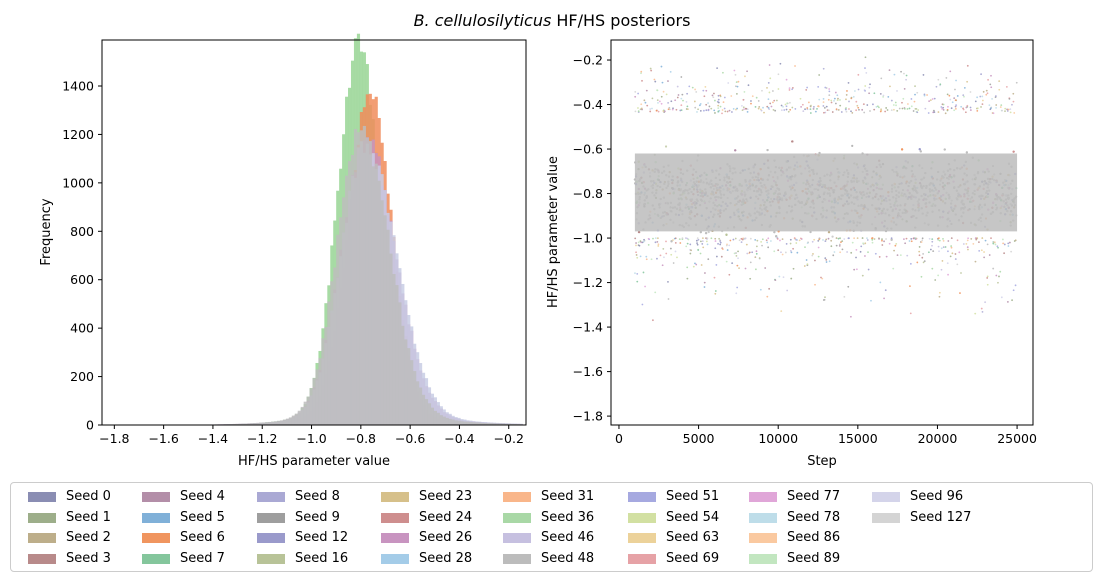 The height and width of the screenshot is (583, 1104). What do you see at coordinates (483, 20) in the screenshot?
I see `figure-title-italic: B. cellulosilyticus` at bounding box center [483, 20].